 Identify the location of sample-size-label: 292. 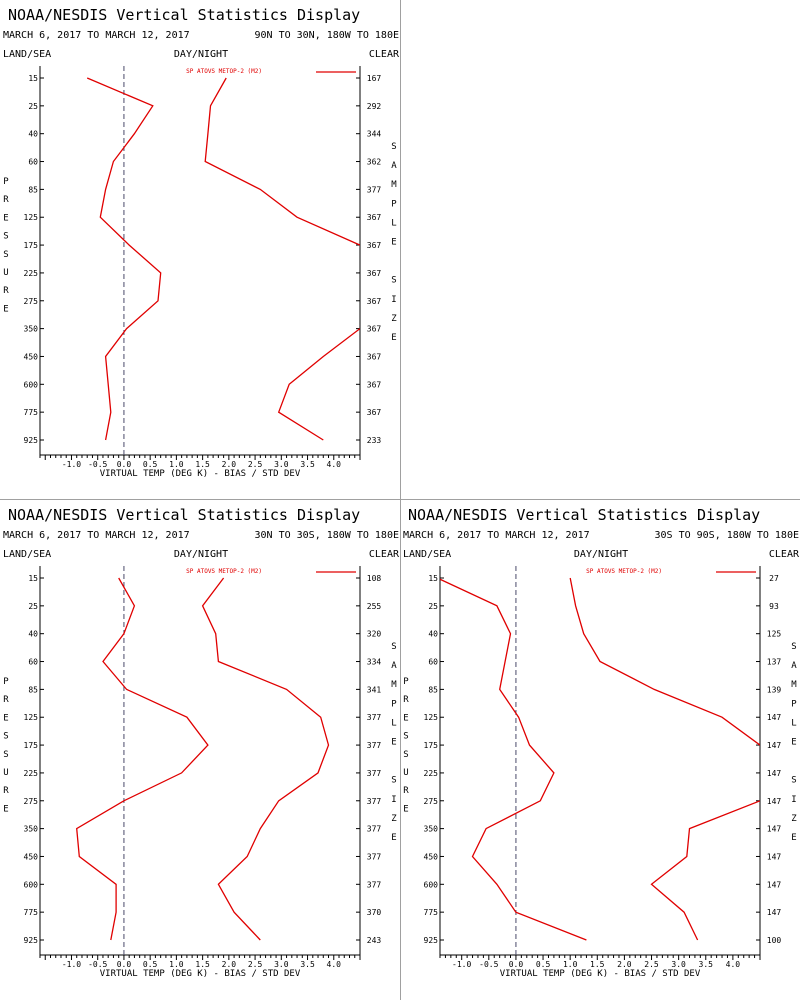
(374, 106).